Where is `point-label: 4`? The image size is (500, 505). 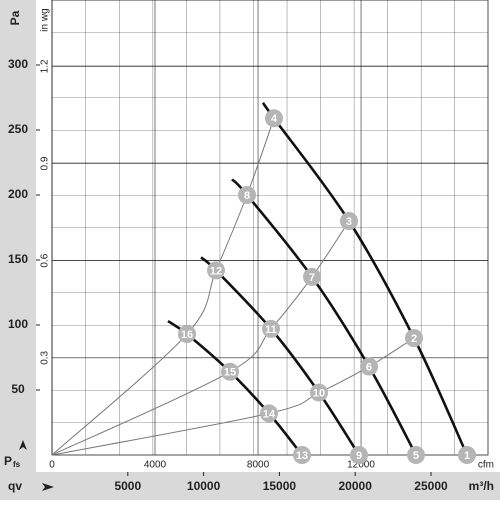
point-label: 4 is located at coordinates (274, 119).